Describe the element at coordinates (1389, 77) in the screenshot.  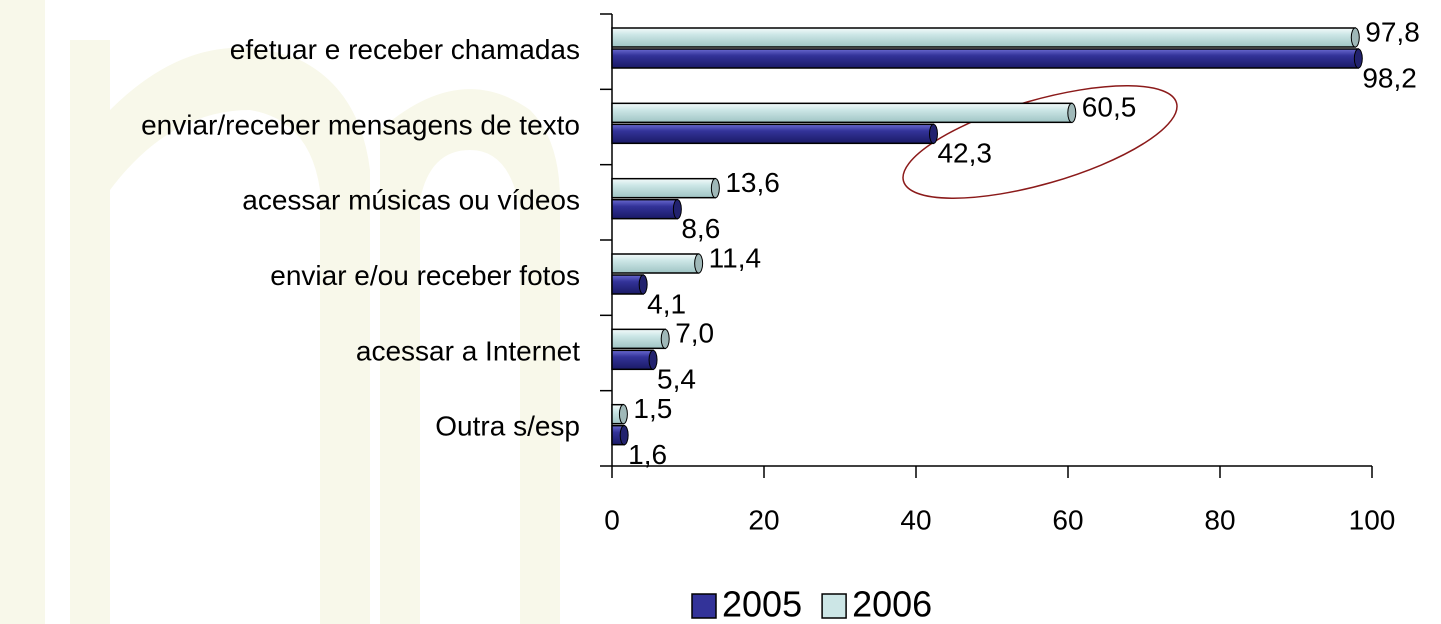
I see `value-label: 98,2` at that location.